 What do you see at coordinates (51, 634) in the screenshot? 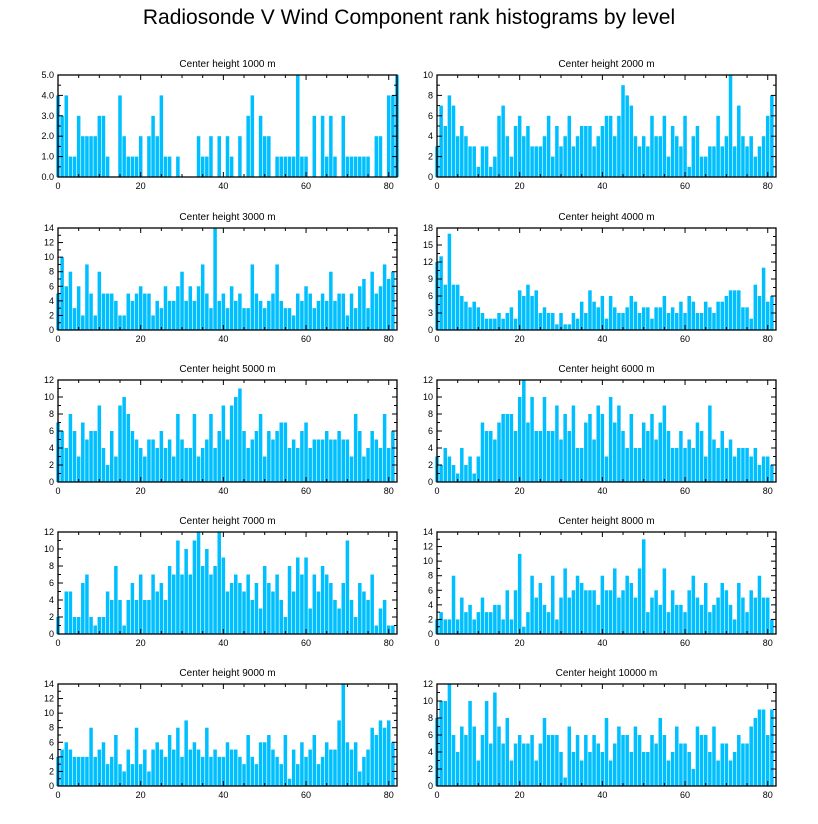
I see `y-tick-label: 0` at bounding box center [51, 634].